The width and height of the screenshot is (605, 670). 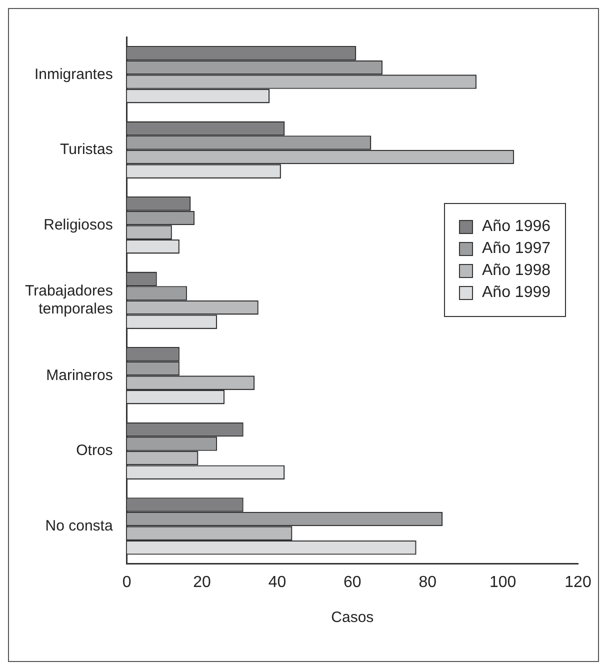 What do you see at coordinates (502, 582) in the screenshot?
I see `x-tick-label: 100` at bounding box center [502, 582].